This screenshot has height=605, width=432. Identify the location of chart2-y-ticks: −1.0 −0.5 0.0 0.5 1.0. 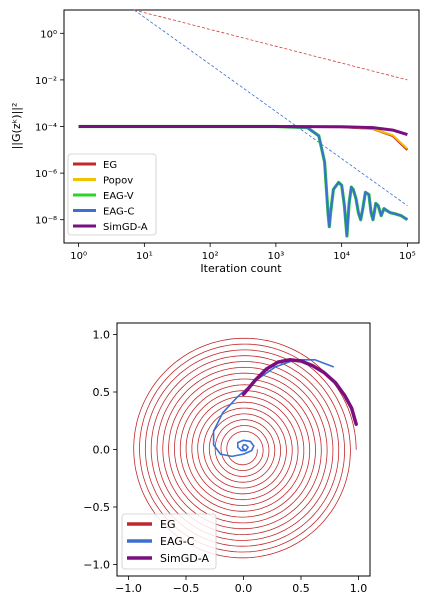
(100, 450).